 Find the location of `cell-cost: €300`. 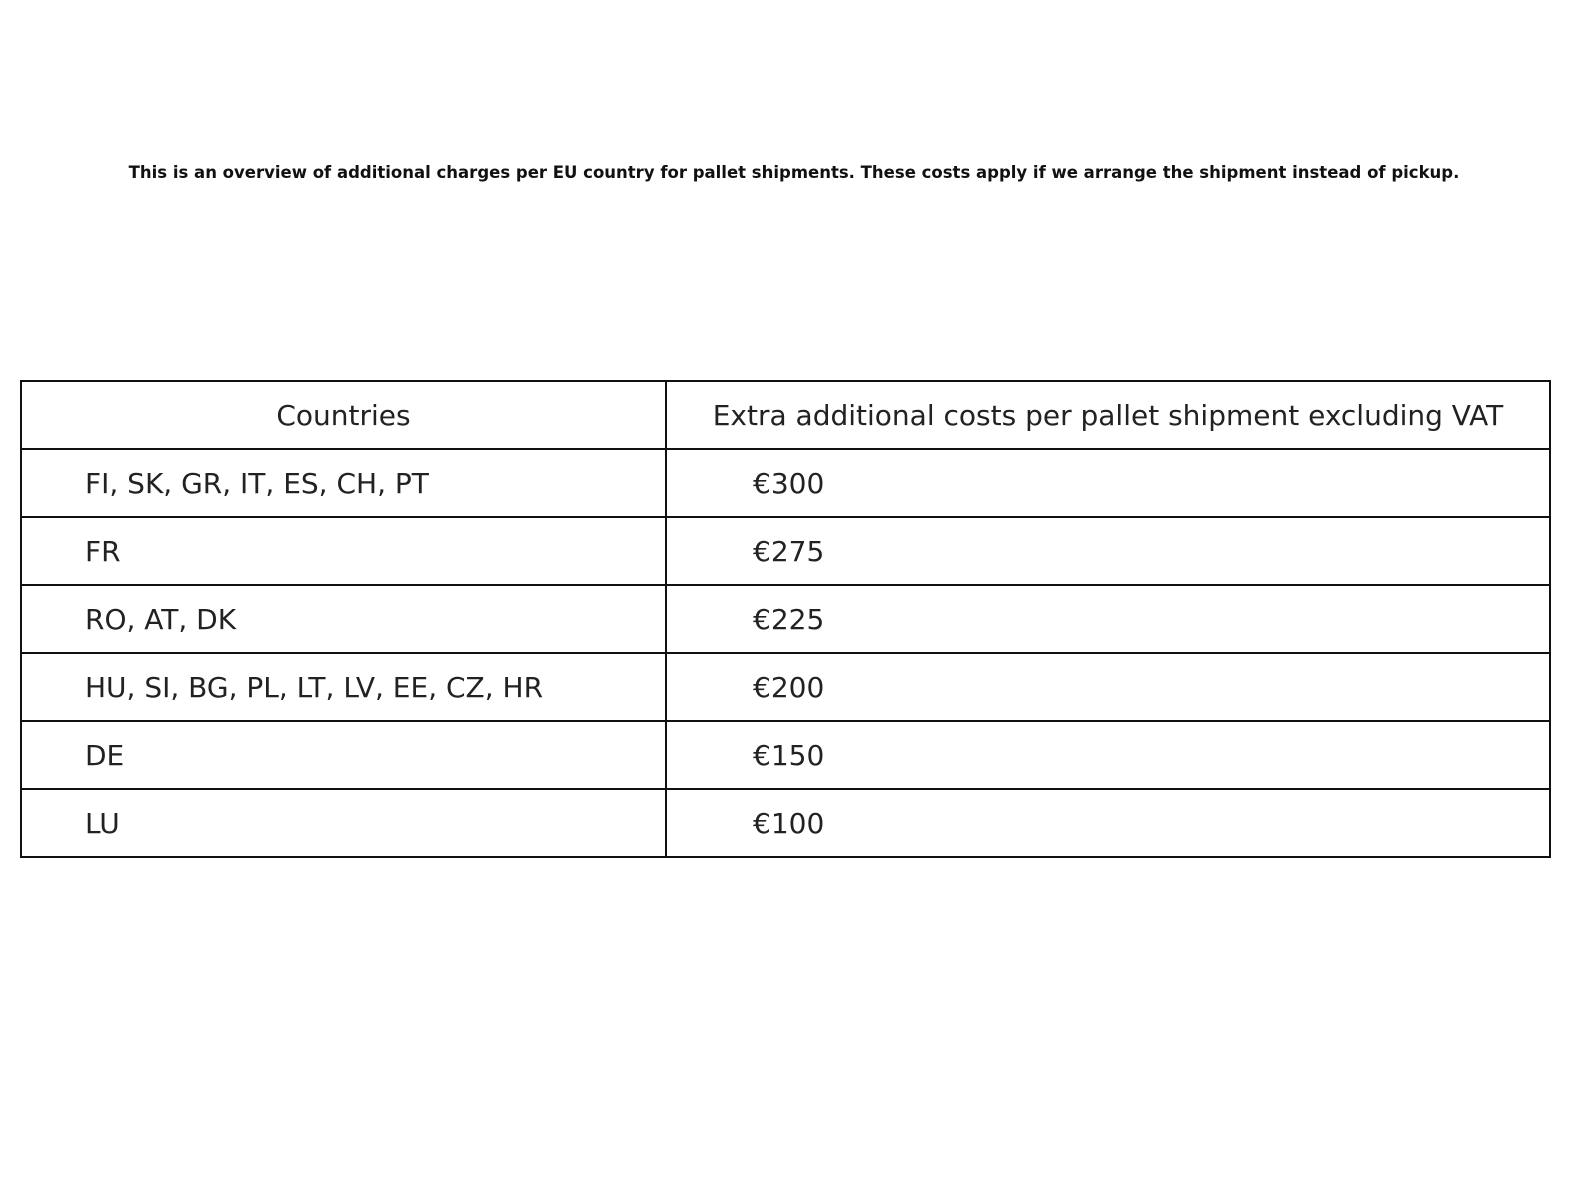

cell-cost: €300 is located at coordinates (1108, 483).